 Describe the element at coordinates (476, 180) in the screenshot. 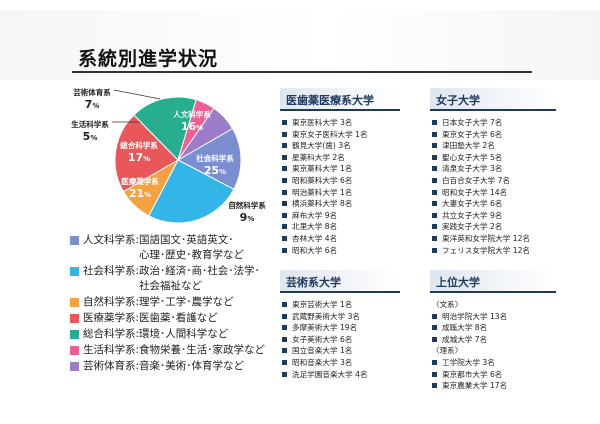

I see `university-name: 白百合女子大学 7名` at that location.